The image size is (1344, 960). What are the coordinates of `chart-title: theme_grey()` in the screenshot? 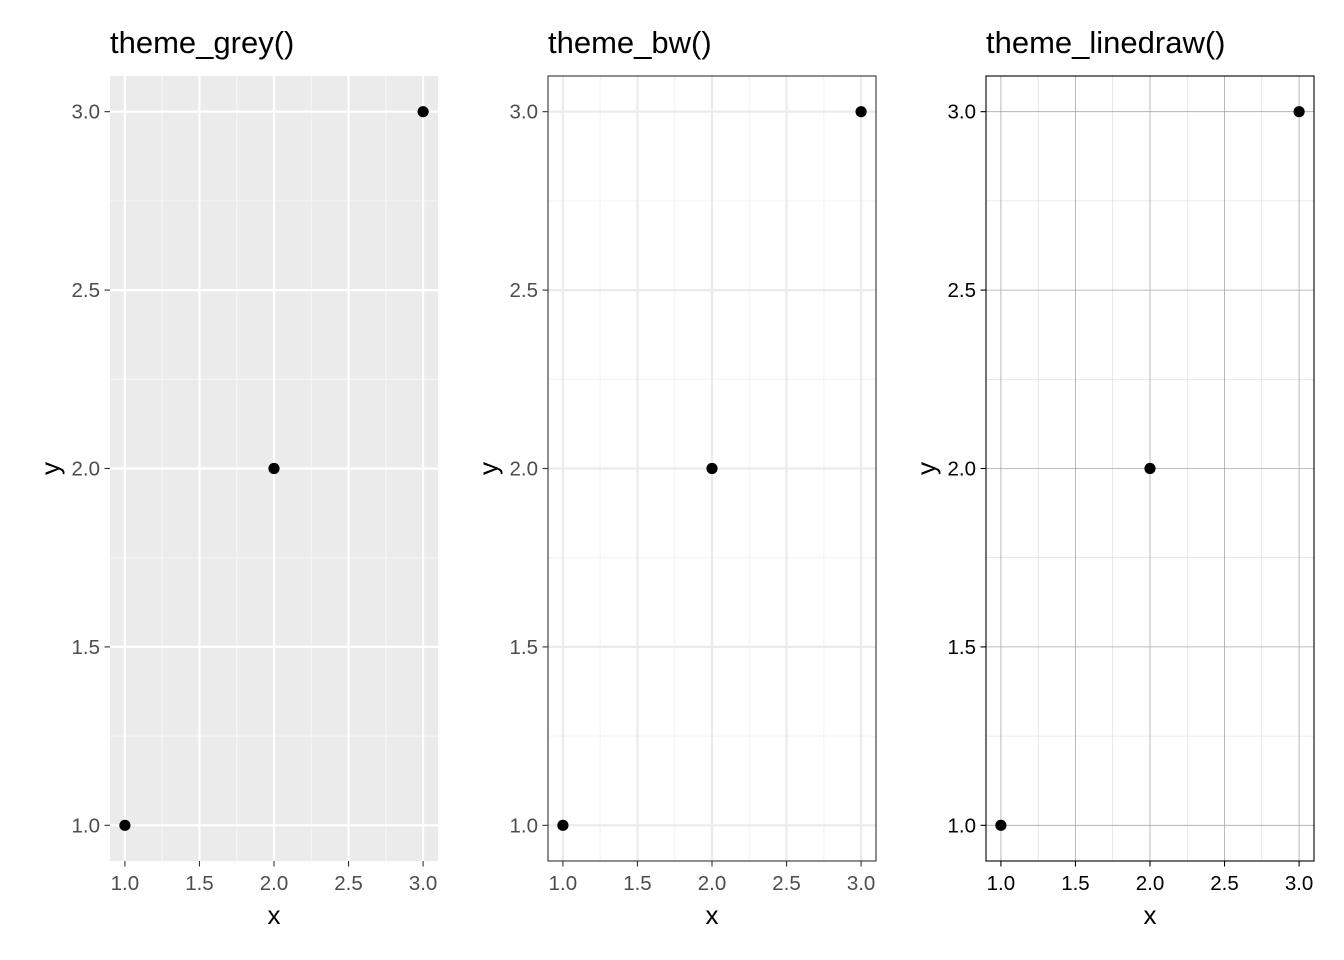 It's located at (202, 42).